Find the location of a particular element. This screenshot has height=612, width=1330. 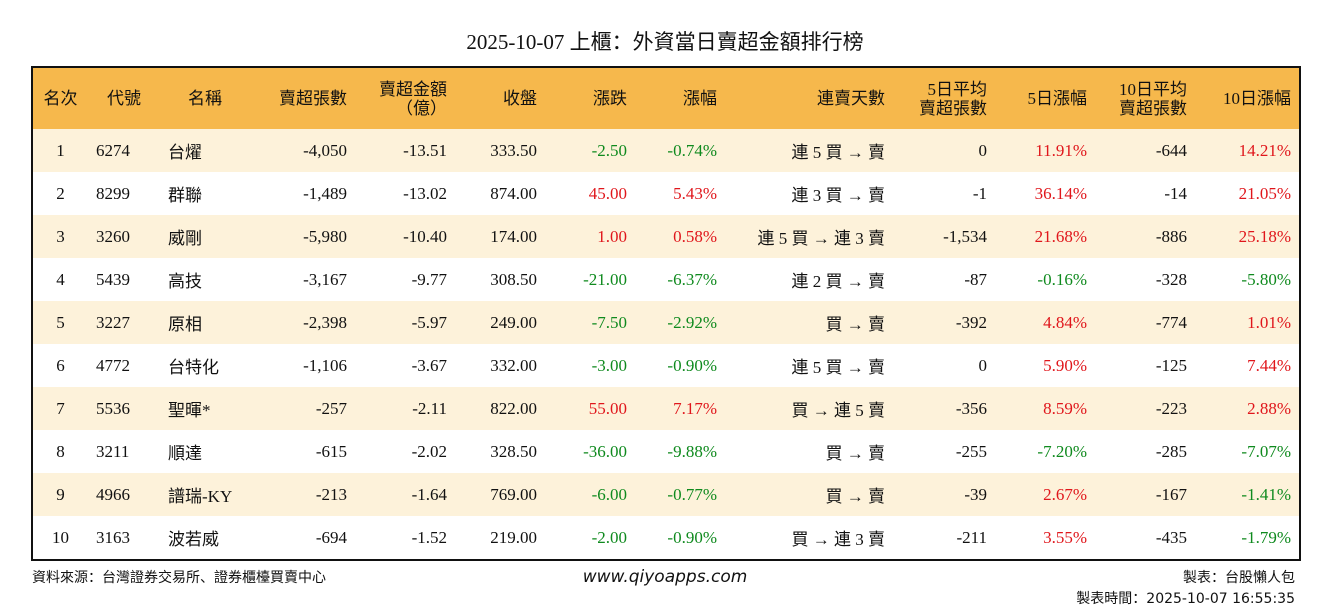

table-cell: 11.91% is located at coordinates (1045, 150).